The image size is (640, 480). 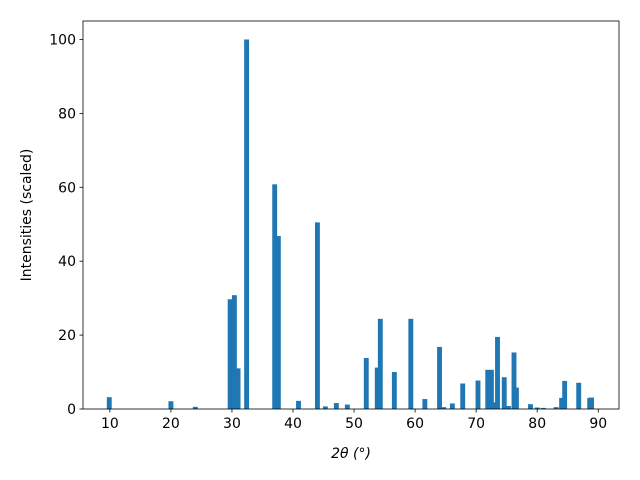 I want to click on x-tick-label: 90, so click(x=598, y=424).